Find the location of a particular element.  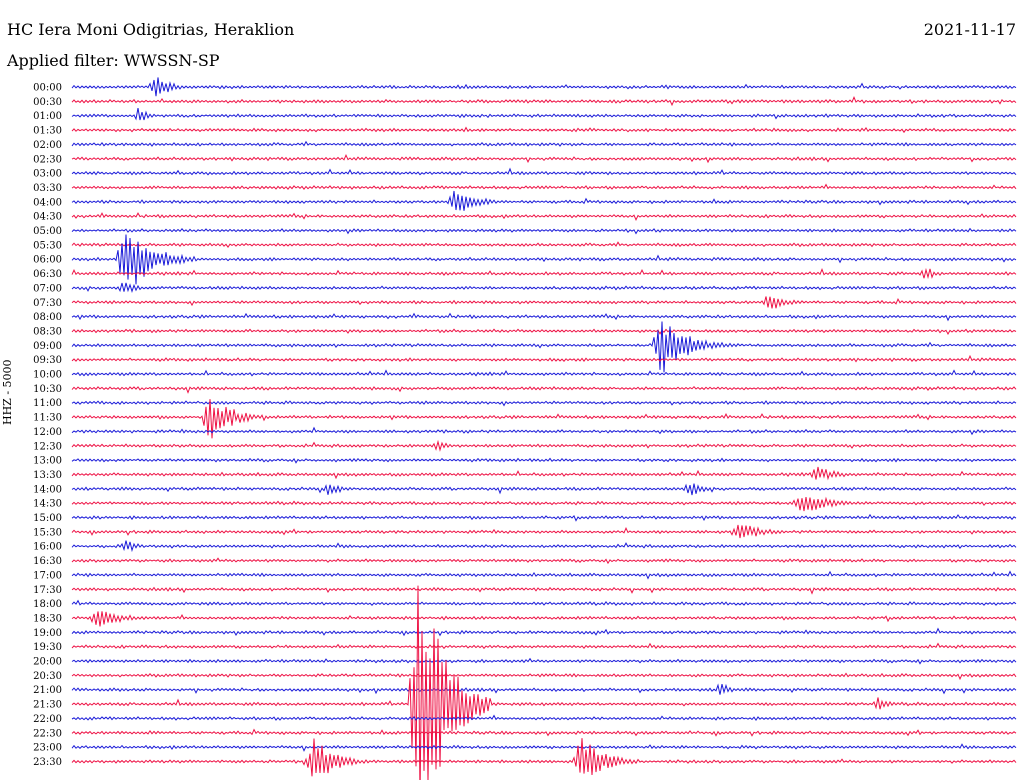

trace-2000 is located at coordinates (544, 661).